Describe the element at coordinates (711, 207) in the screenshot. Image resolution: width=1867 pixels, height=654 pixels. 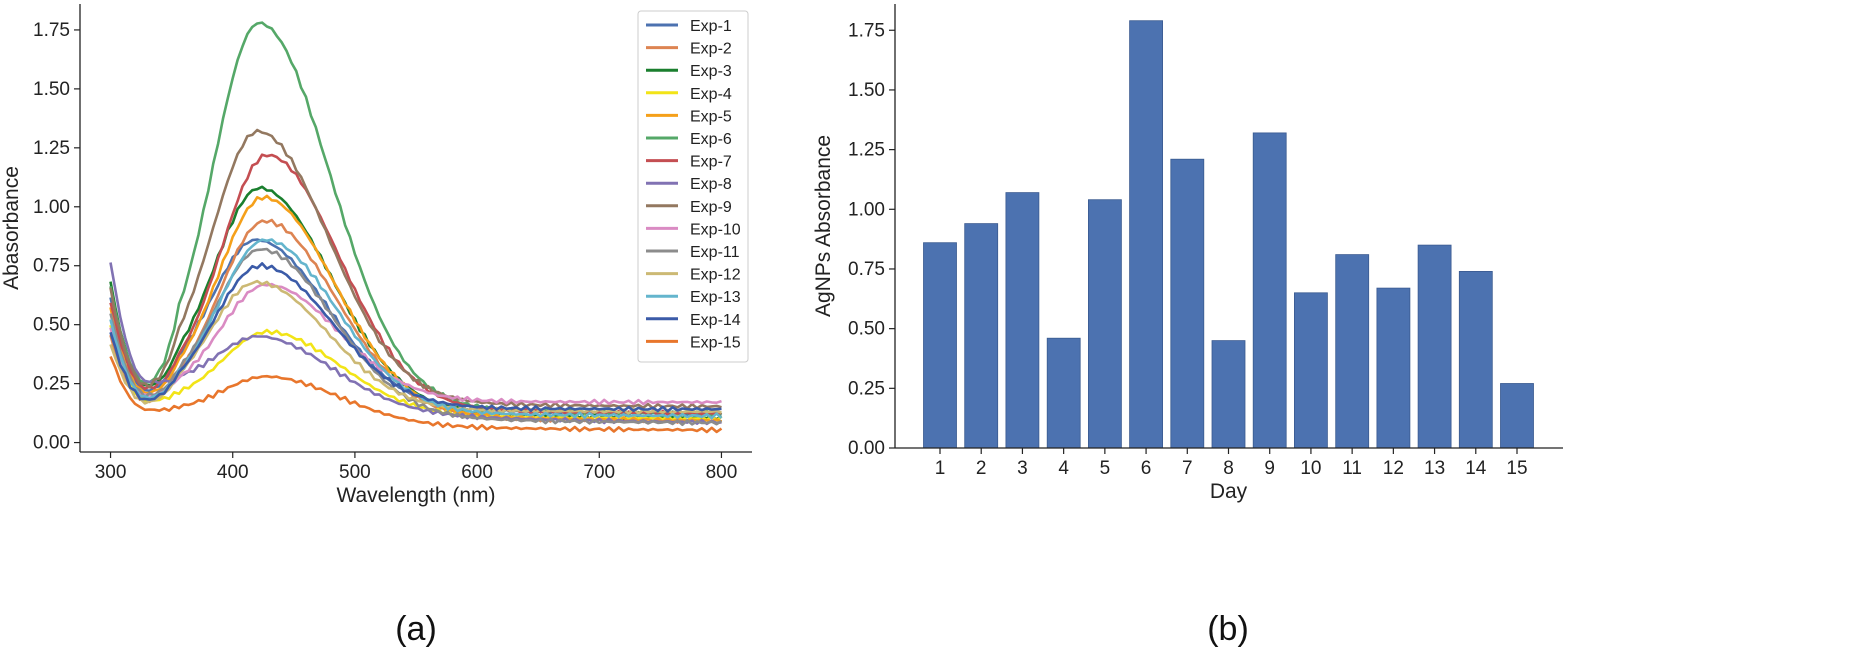
I see `legend-label-exp-9: Exp-9` at that location.